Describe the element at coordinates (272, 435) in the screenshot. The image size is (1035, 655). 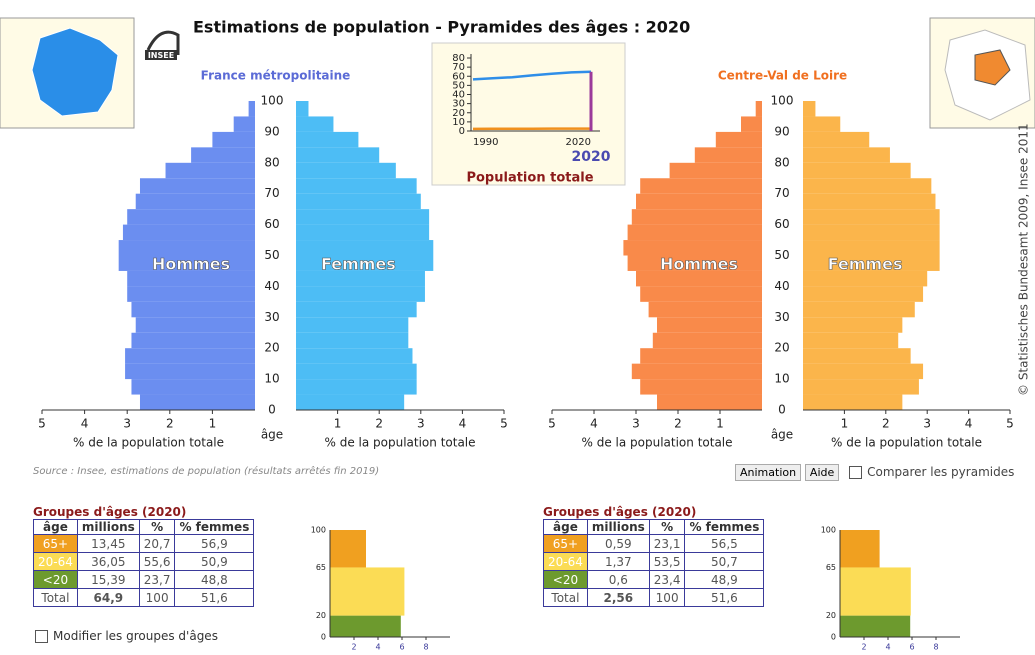
I see `age-axis-label: âge` at that location.